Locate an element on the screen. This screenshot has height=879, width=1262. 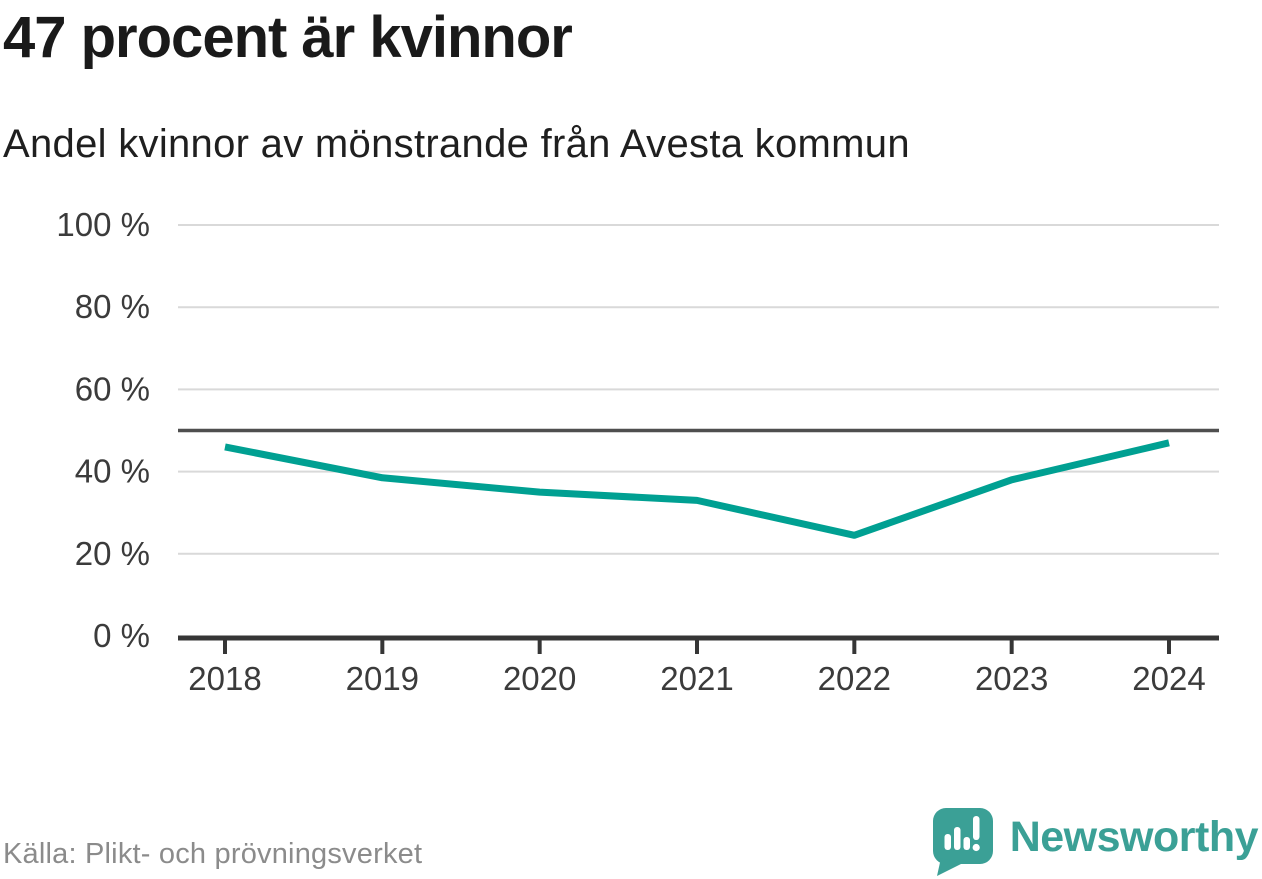
logo-exclamation-dot is located at coordinates (976, 847).